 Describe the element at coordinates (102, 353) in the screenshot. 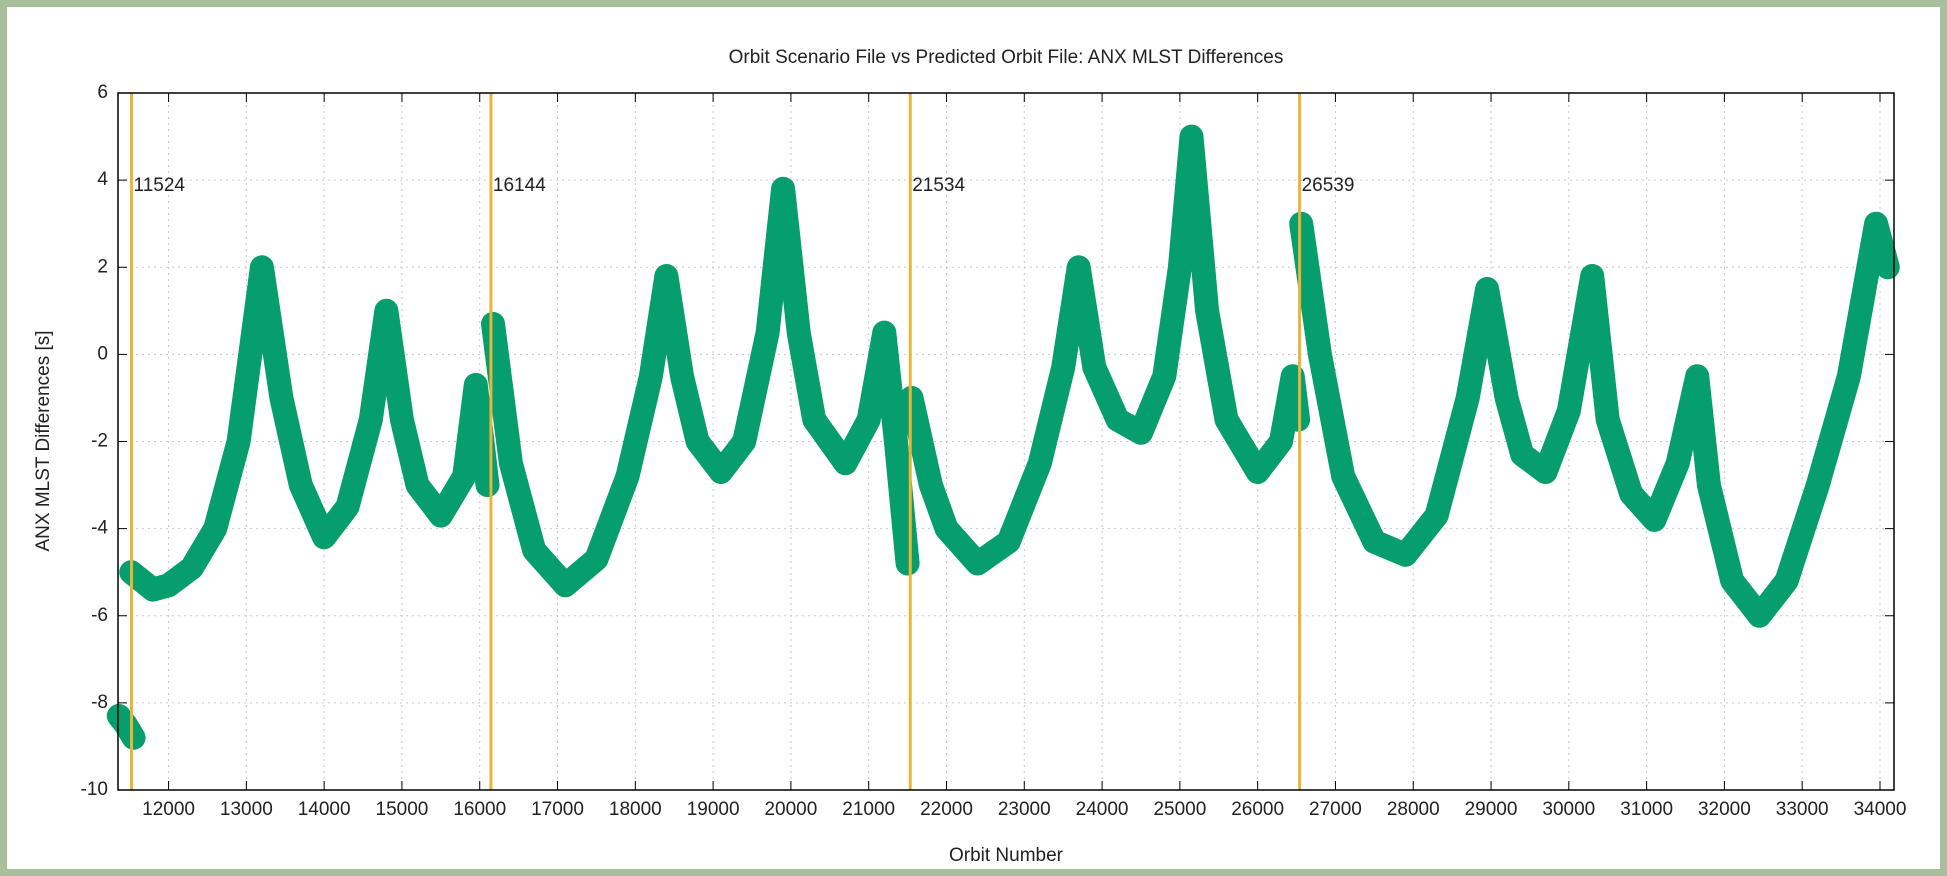

I see `y-tick-label: 0` at that location.